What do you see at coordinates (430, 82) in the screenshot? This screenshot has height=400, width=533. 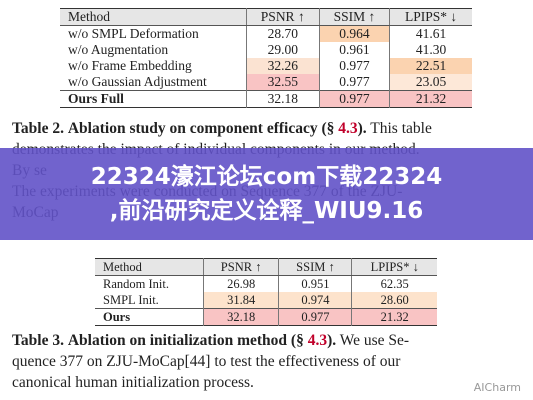 I see `table-cell: 23.05` at bounding box center [430, 82].